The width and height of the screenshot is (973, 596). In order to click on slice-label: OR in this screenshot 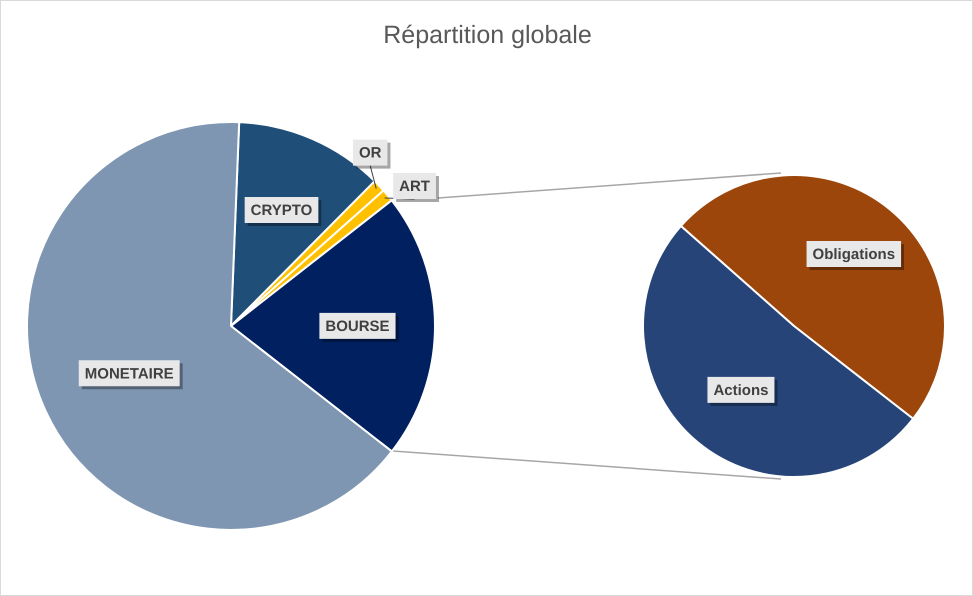, I will do `click(370, 153)`.